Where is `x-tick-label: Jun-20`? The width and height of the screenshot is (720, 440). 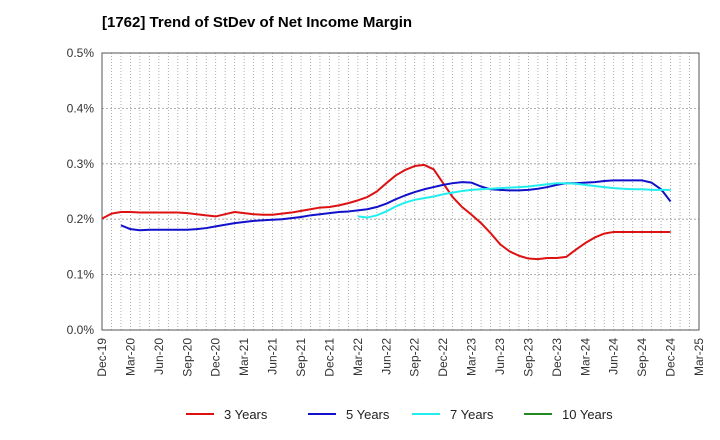
x-tick-label: Jun-20 is located at coordinates (159, 356).